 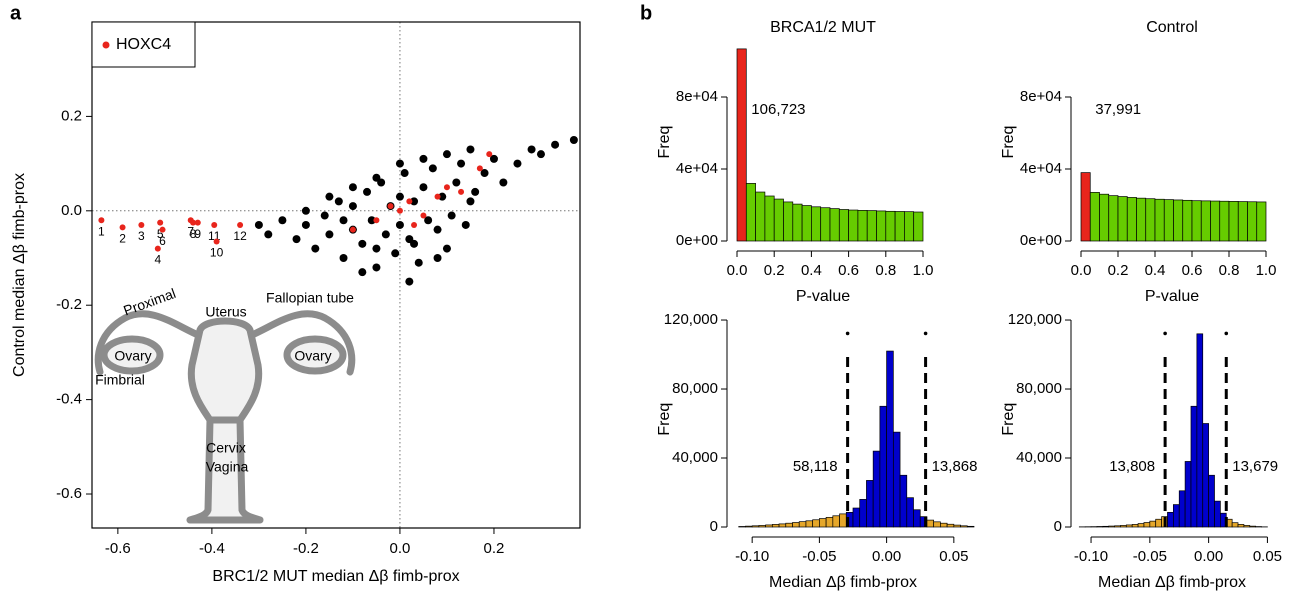 I want to click on point-label: 1, so click(x=101, y=231).